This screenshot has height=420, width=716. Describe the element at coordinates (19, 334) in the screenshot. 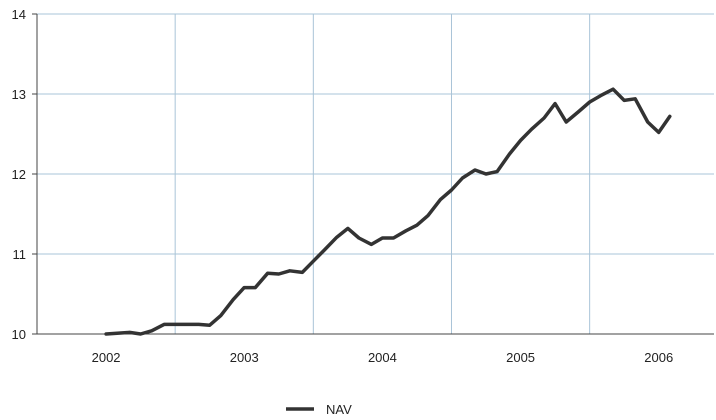

I see `y-tick-label: 10` at that location.